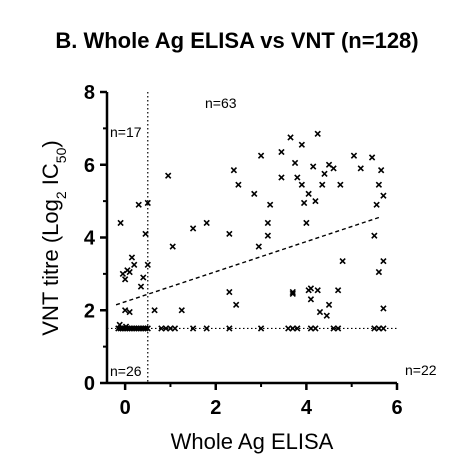 This screenshot has height=474, width=474. What do you see at coordinates (89, 384) in the screenshot?
I see `y-tick-label-0: 0` at bounding box center [89, 384].